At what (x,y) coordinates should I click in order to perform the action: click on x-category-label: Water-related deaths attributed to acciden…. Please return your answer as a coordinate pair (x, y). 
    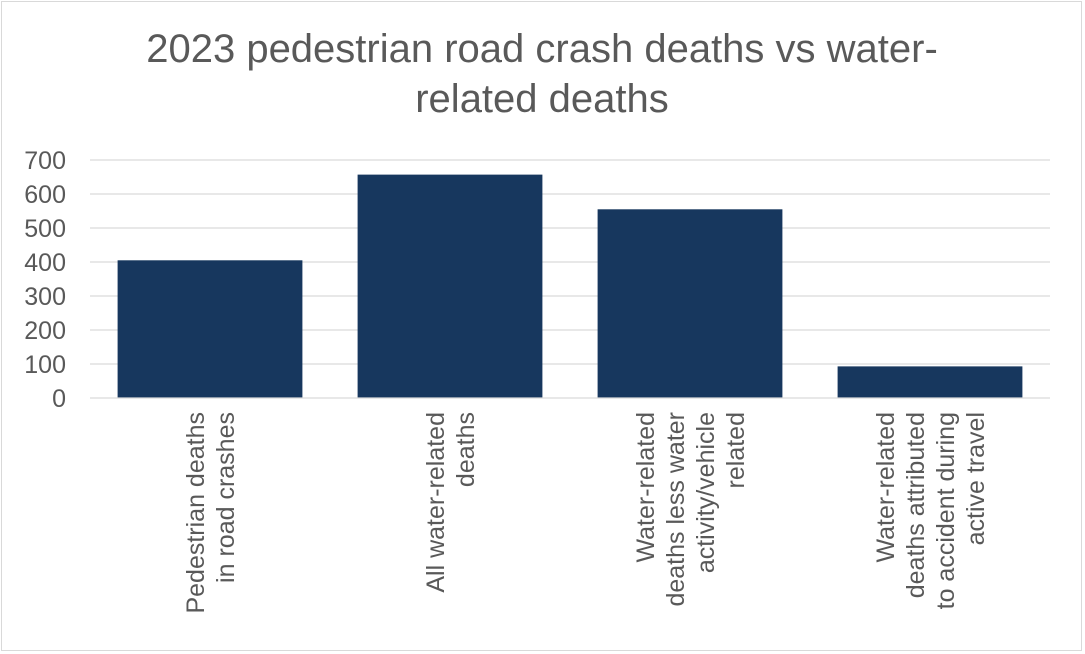
    Looking at the image, I should click on (931, 510).